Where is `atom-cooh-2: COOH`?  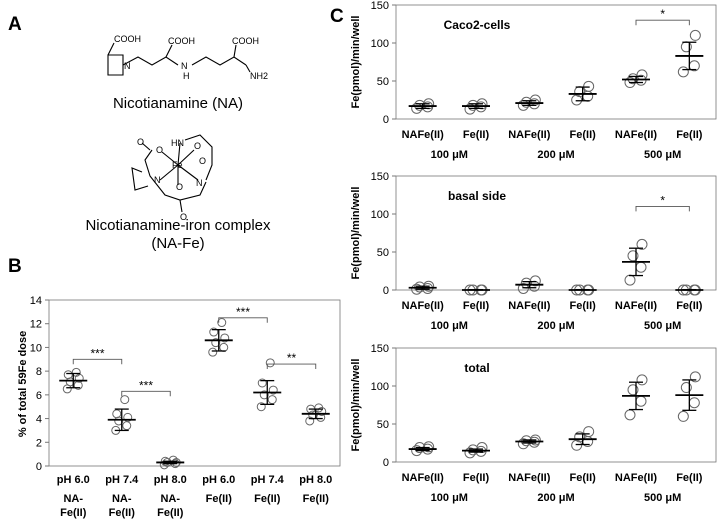 atom-cooh-2: COOH is located at coordinates (181, 41).